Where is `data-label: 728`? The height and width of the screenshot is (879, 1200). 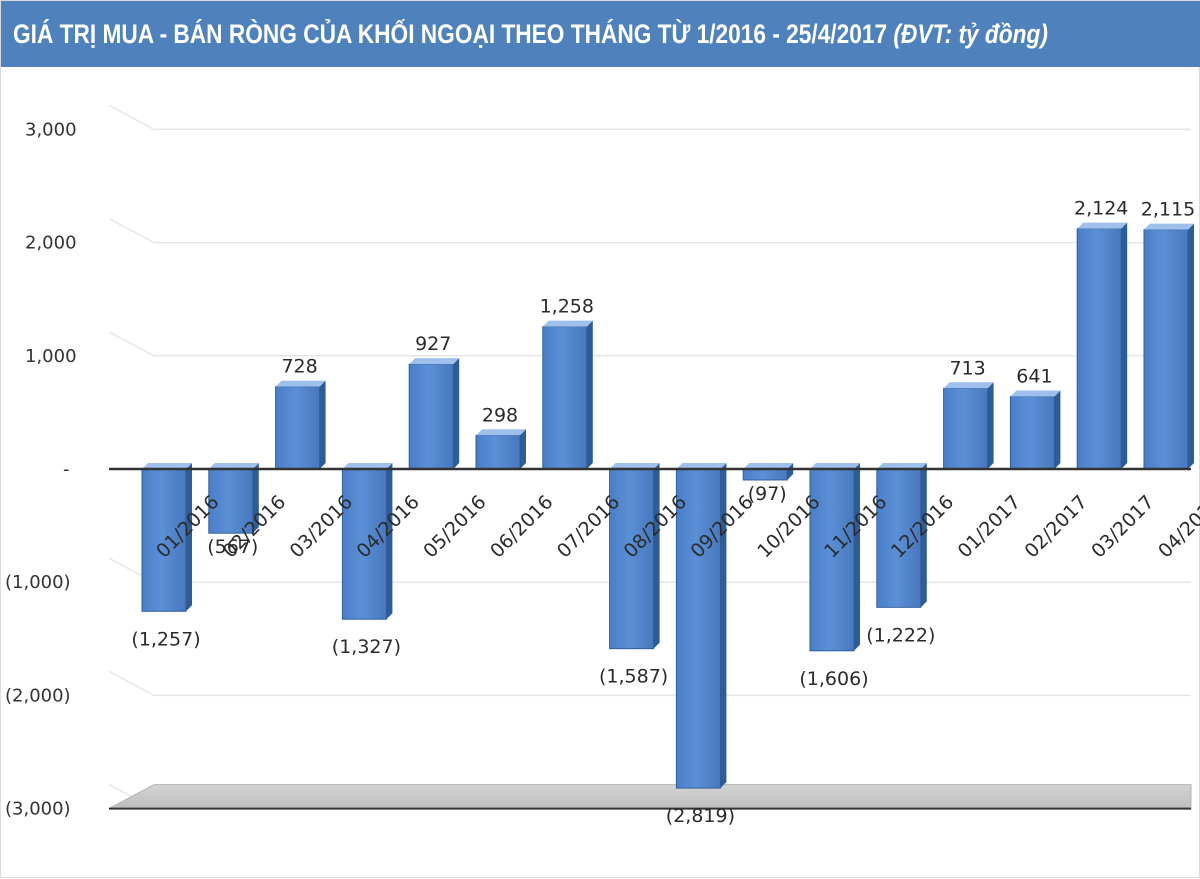
data-label: 728 is located at coordinates (299, 367).